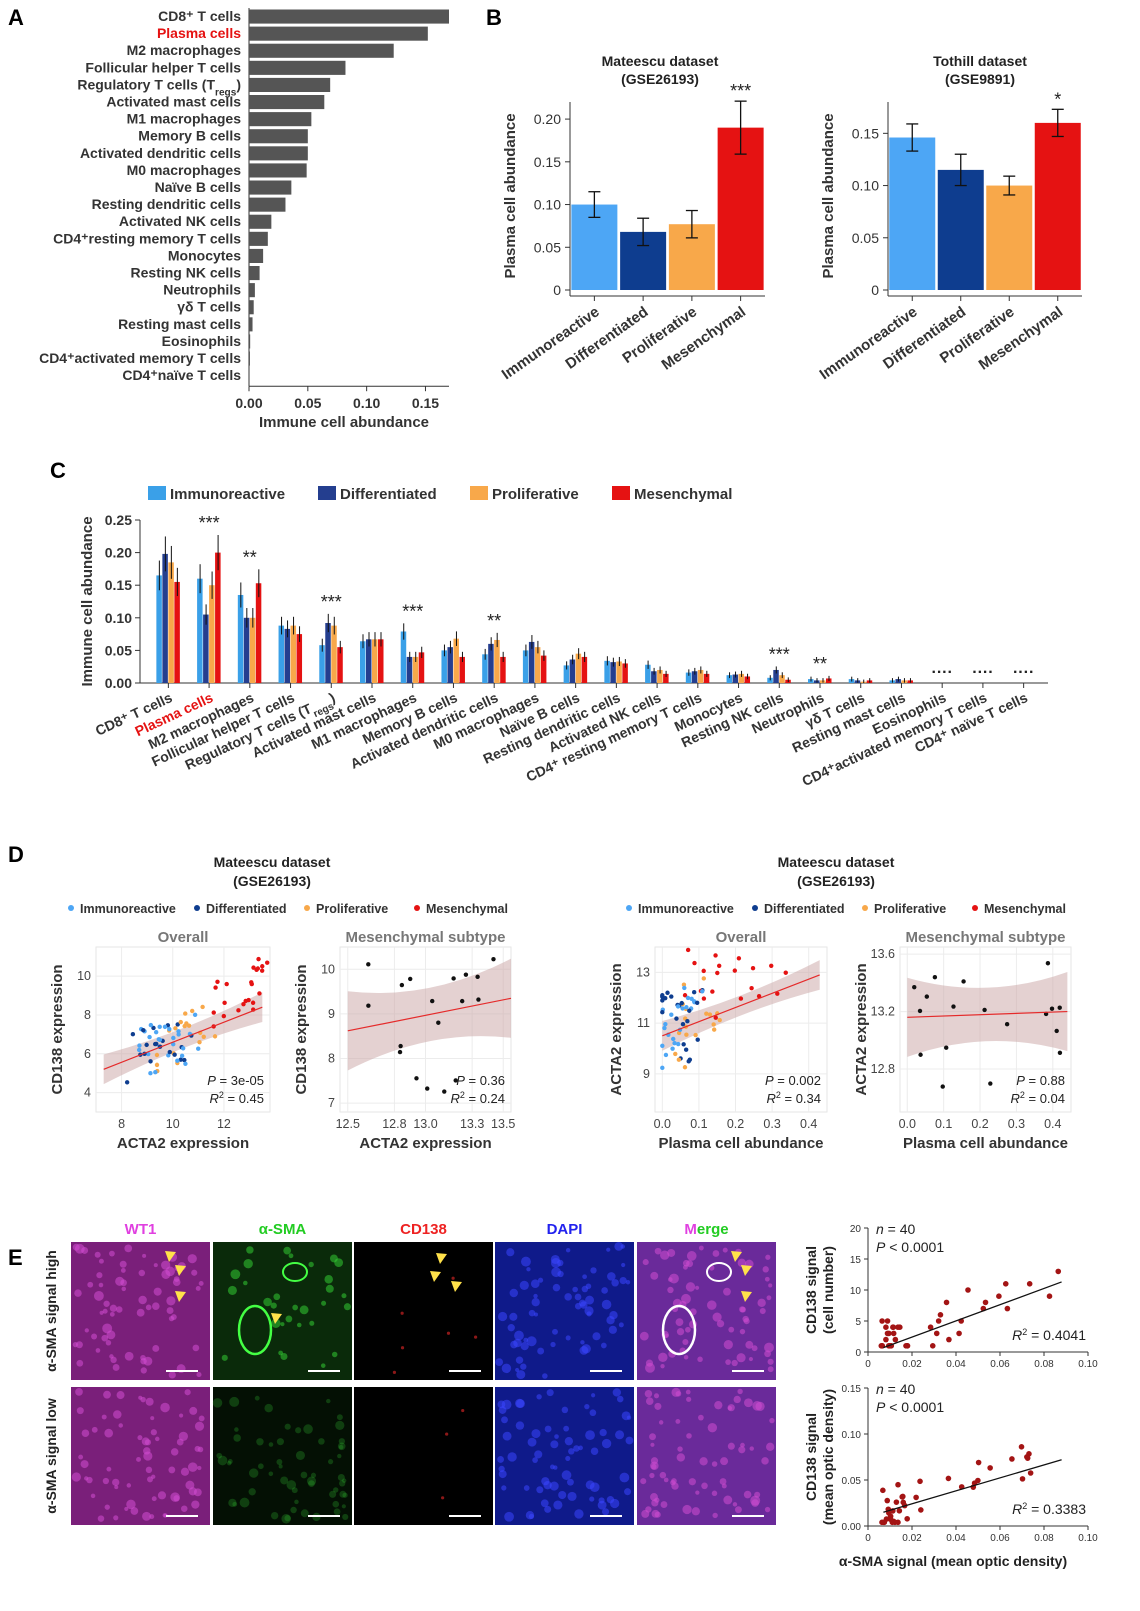 This screenshot has height=1611, width=1140. I want to click on bar-category-label: Follicular helper T cells, so click(163, 67).